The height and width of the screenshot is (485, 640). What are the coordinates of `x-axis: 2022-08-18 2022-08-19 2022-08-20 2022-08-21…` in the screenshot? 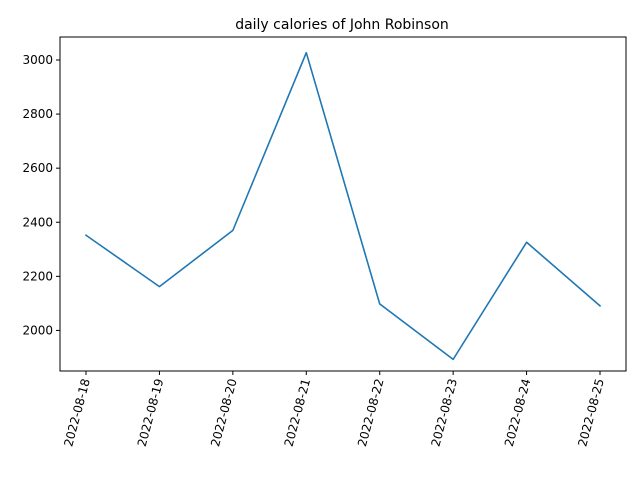 It's located at (334, 409).